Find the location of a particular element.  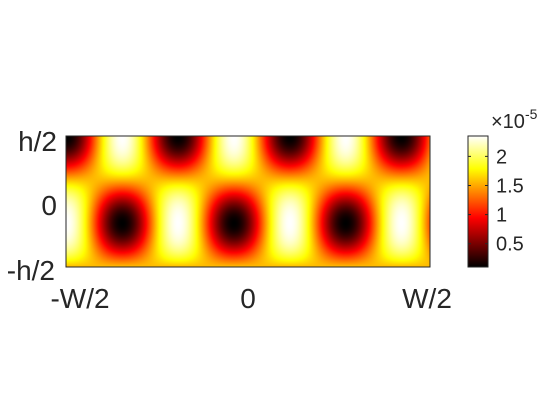

colorbar-tick-label: 0.5 is located at coordinates (510, 245).